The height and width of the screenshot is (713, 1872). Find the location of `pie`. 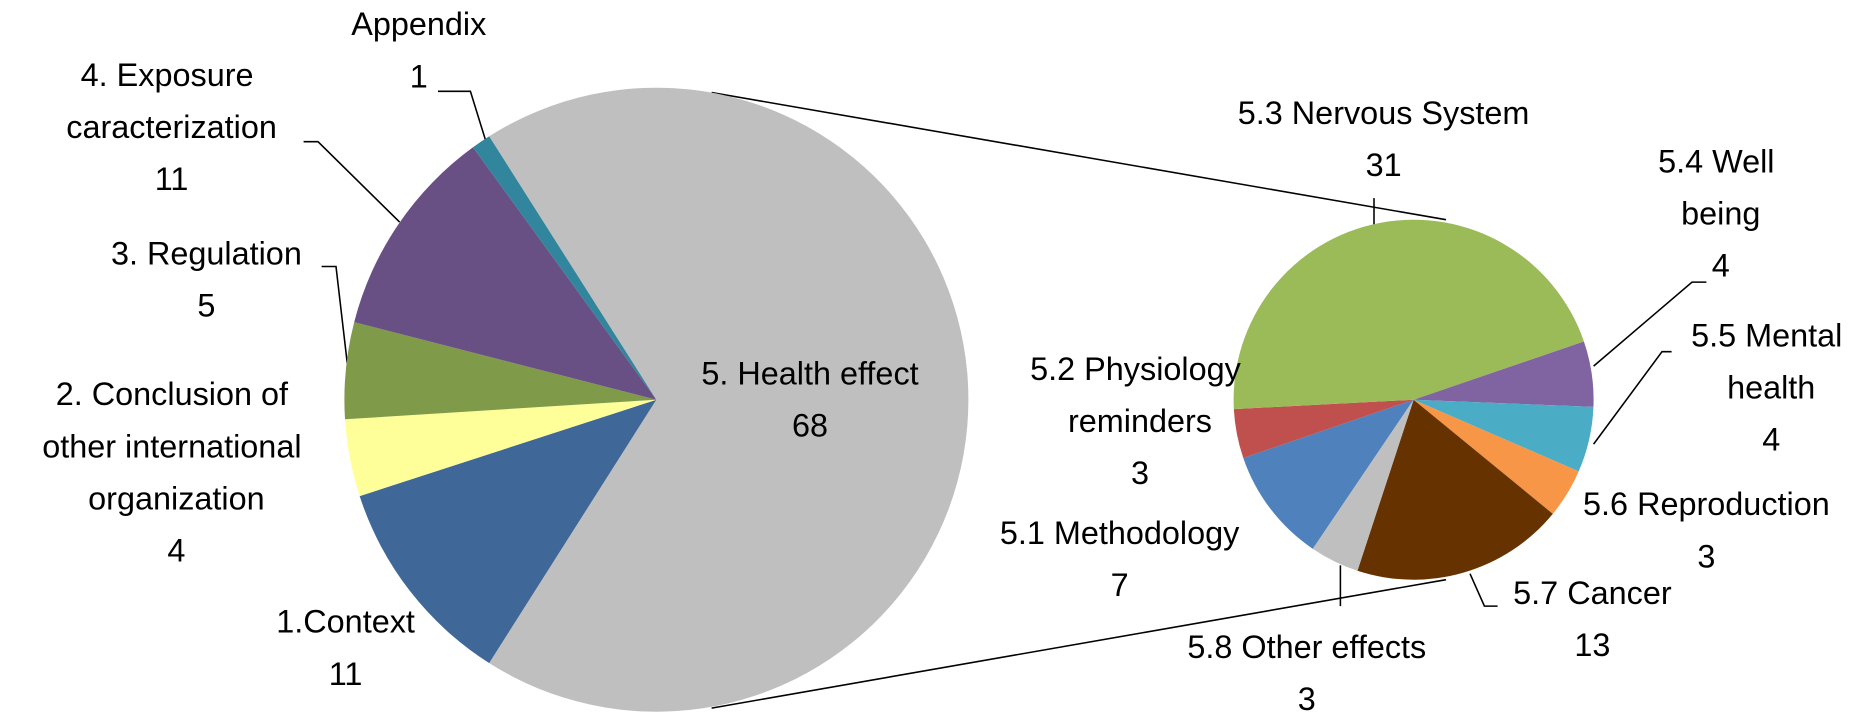

pie is located at coordinates (1413, 399).